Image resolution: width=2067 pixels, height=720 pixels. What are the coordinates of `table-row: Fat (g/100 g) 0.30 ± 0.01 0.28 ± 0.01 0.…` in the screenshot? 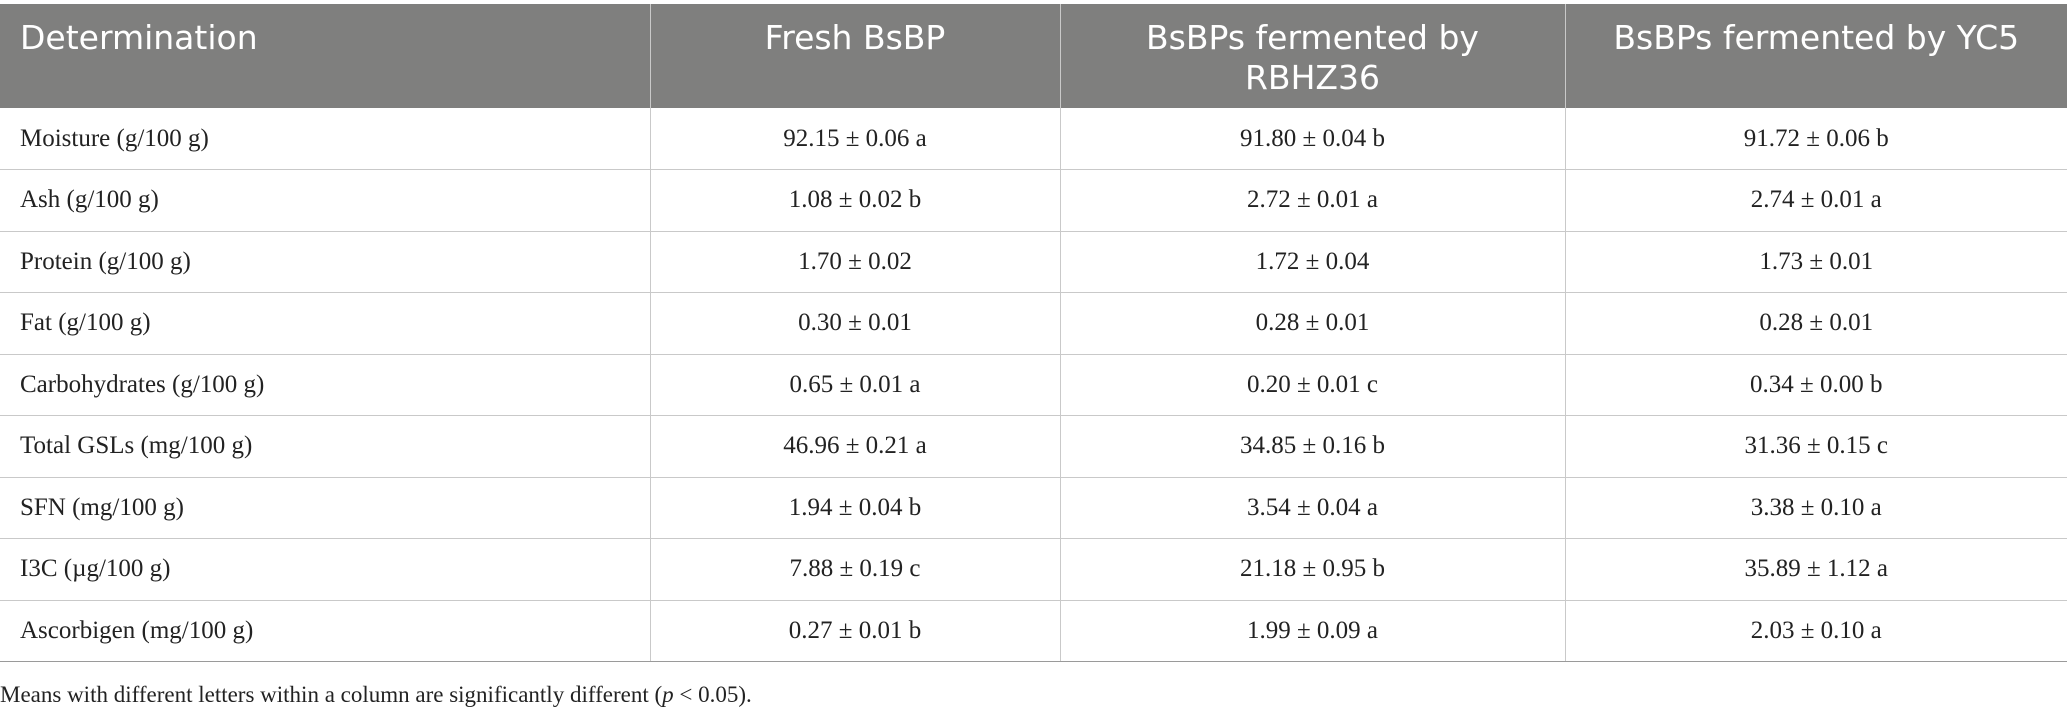 It's located at (1033, 323).